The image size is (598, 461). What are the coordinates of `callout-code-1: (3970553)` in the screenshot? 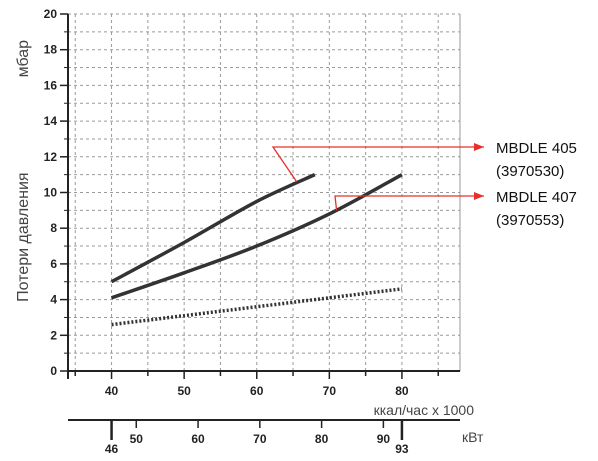 It's located at (530, 220).